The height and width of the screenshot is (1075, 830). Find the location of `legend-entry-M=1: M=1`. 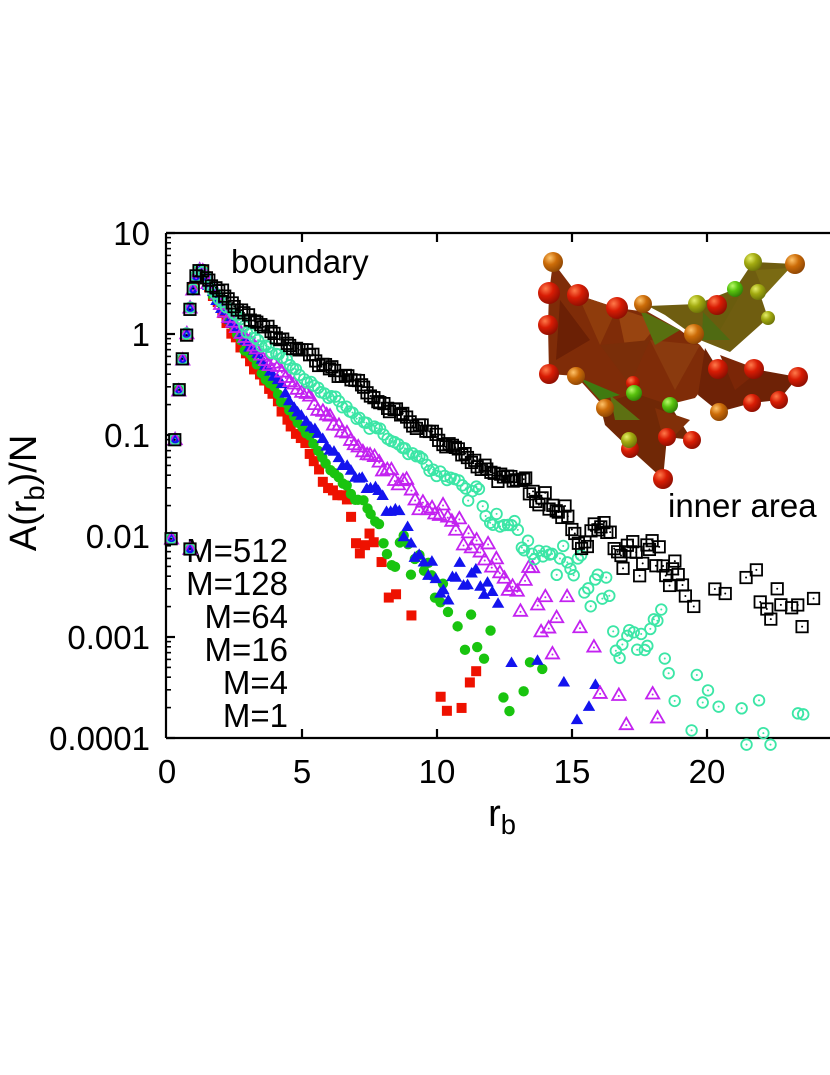

legend-entry-M=1: M=1 is located at coordinates (229, 638).